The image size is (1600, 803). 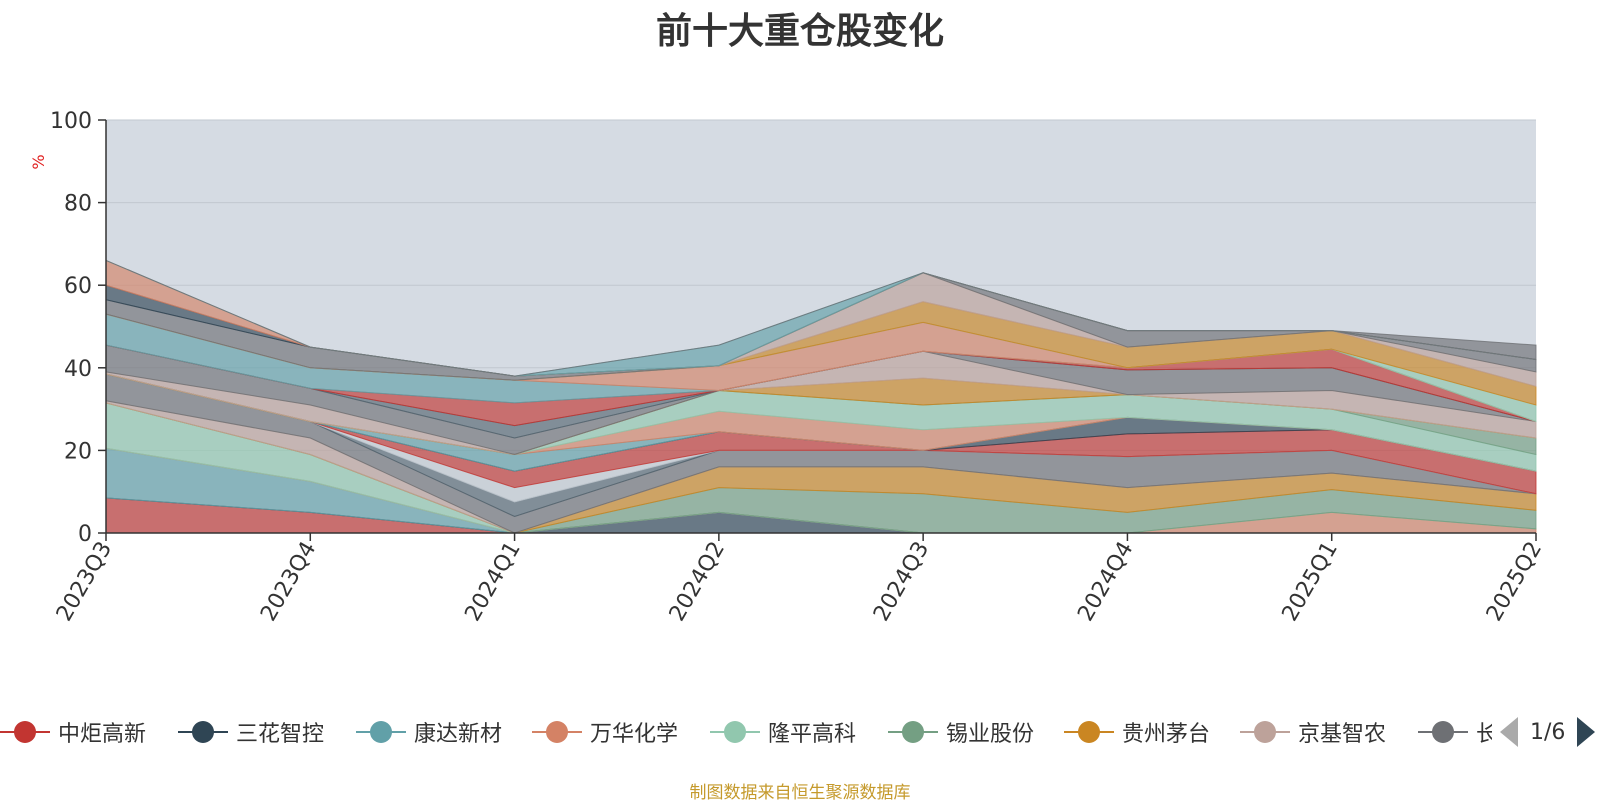 I want to click on legend-label: 万华化学, so click(x=634, y=734).